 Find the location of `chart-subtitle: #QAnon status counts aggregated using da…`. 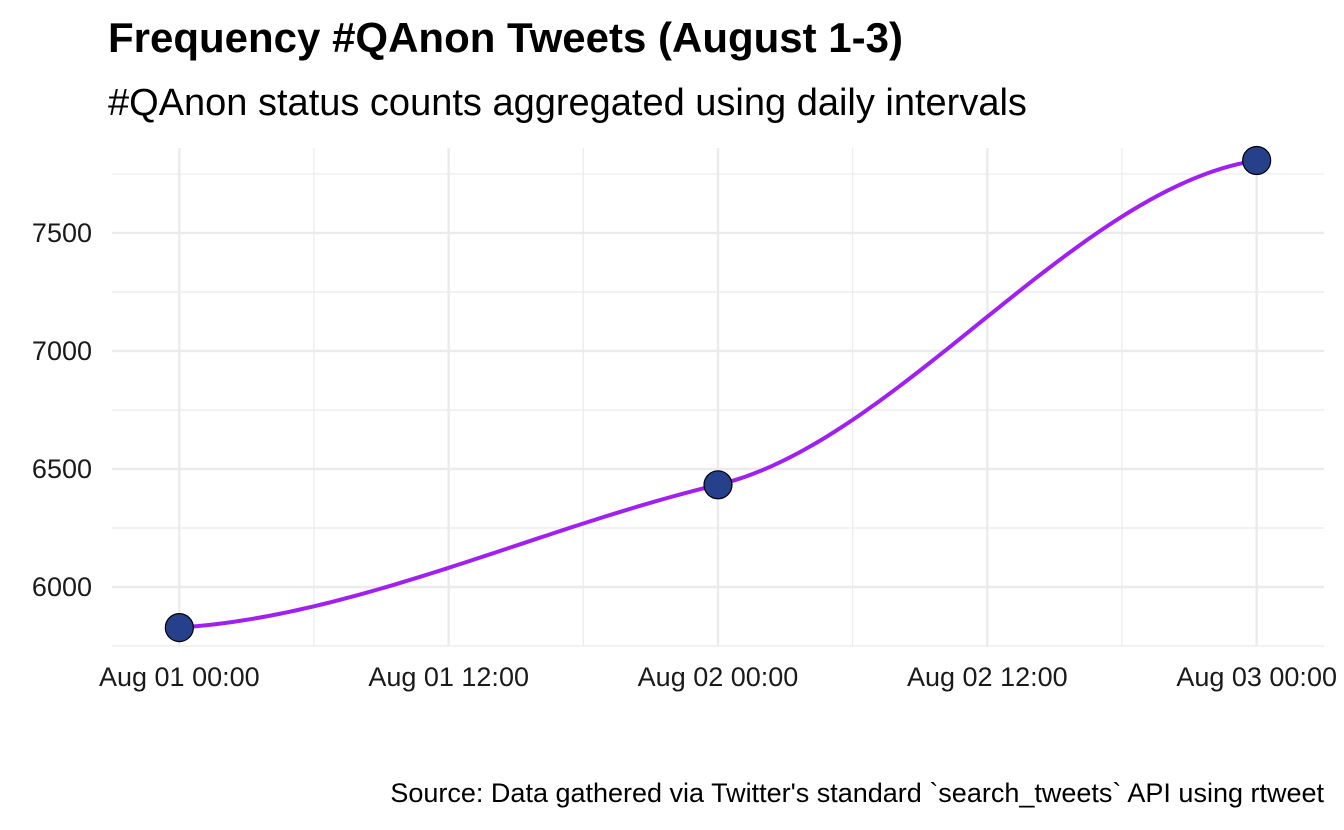

chart-subtitle: #QAnon status counts aggregated using da… is located at coordinates (567, 103).